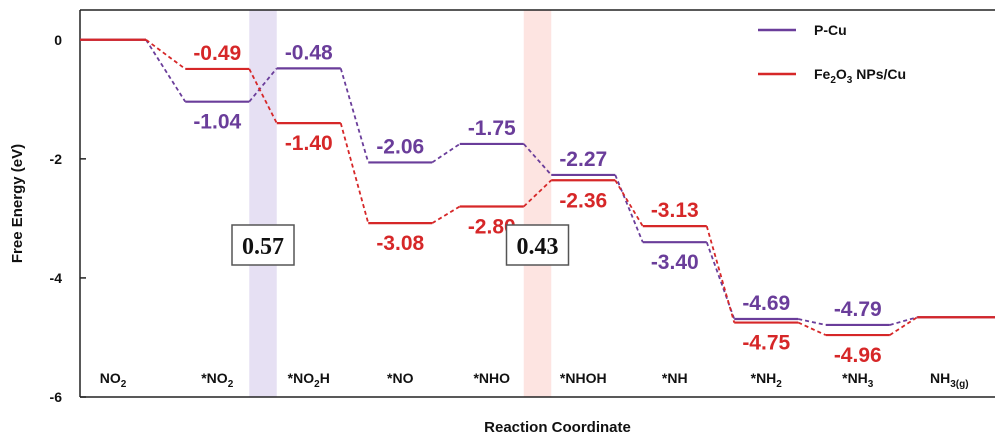 The height and width of the screenshot is (445, 1000). What do you see at coordinates (858, 309) in the screenshot?
I see `value-label-s0-8: -4.79` at bounding box center [858, 309].